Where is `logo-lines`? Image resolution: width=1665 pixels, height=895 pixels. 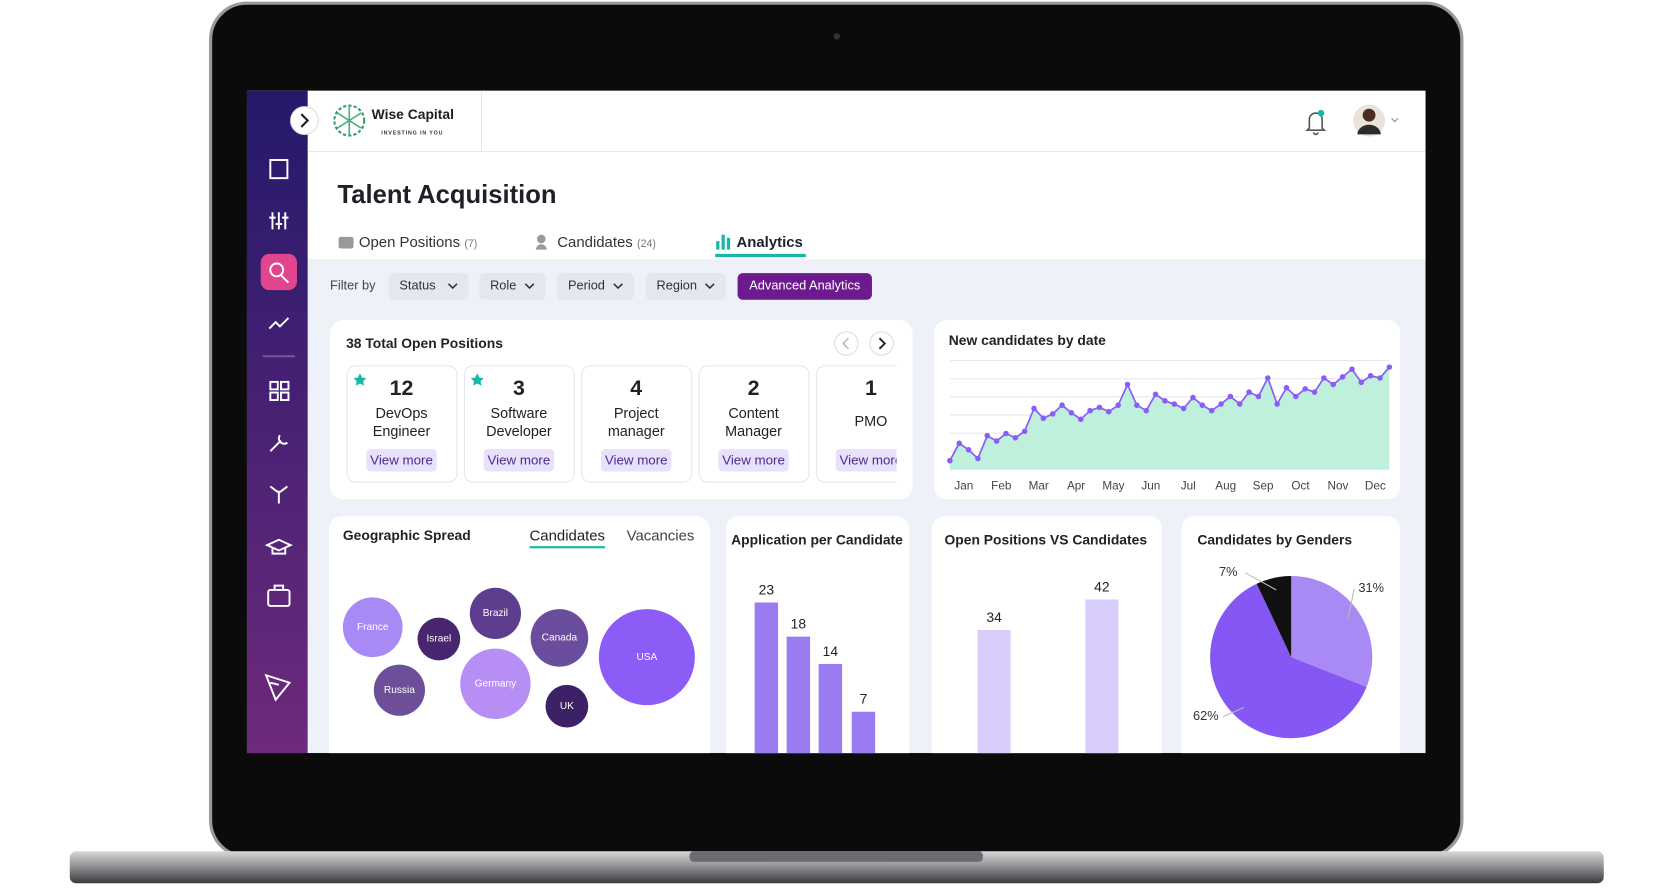
logo-lines is located at coordinates (349, 120).